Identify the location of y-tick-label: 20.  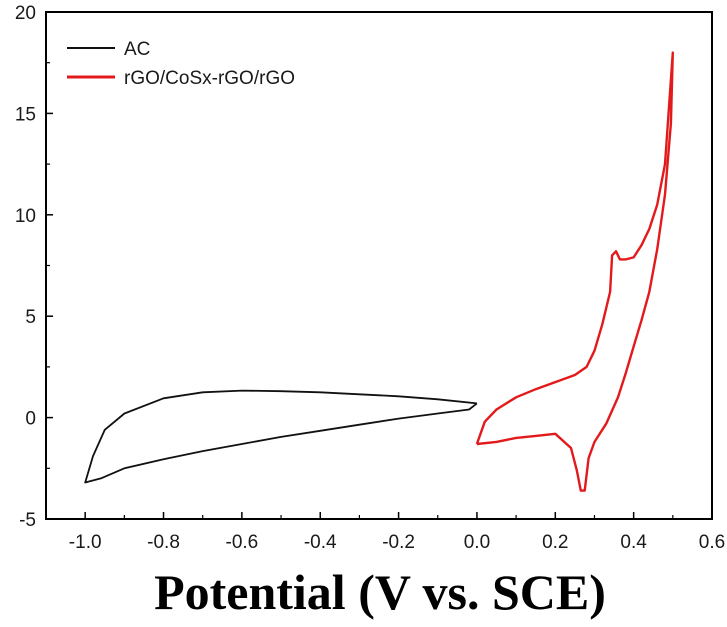
(25, 13).